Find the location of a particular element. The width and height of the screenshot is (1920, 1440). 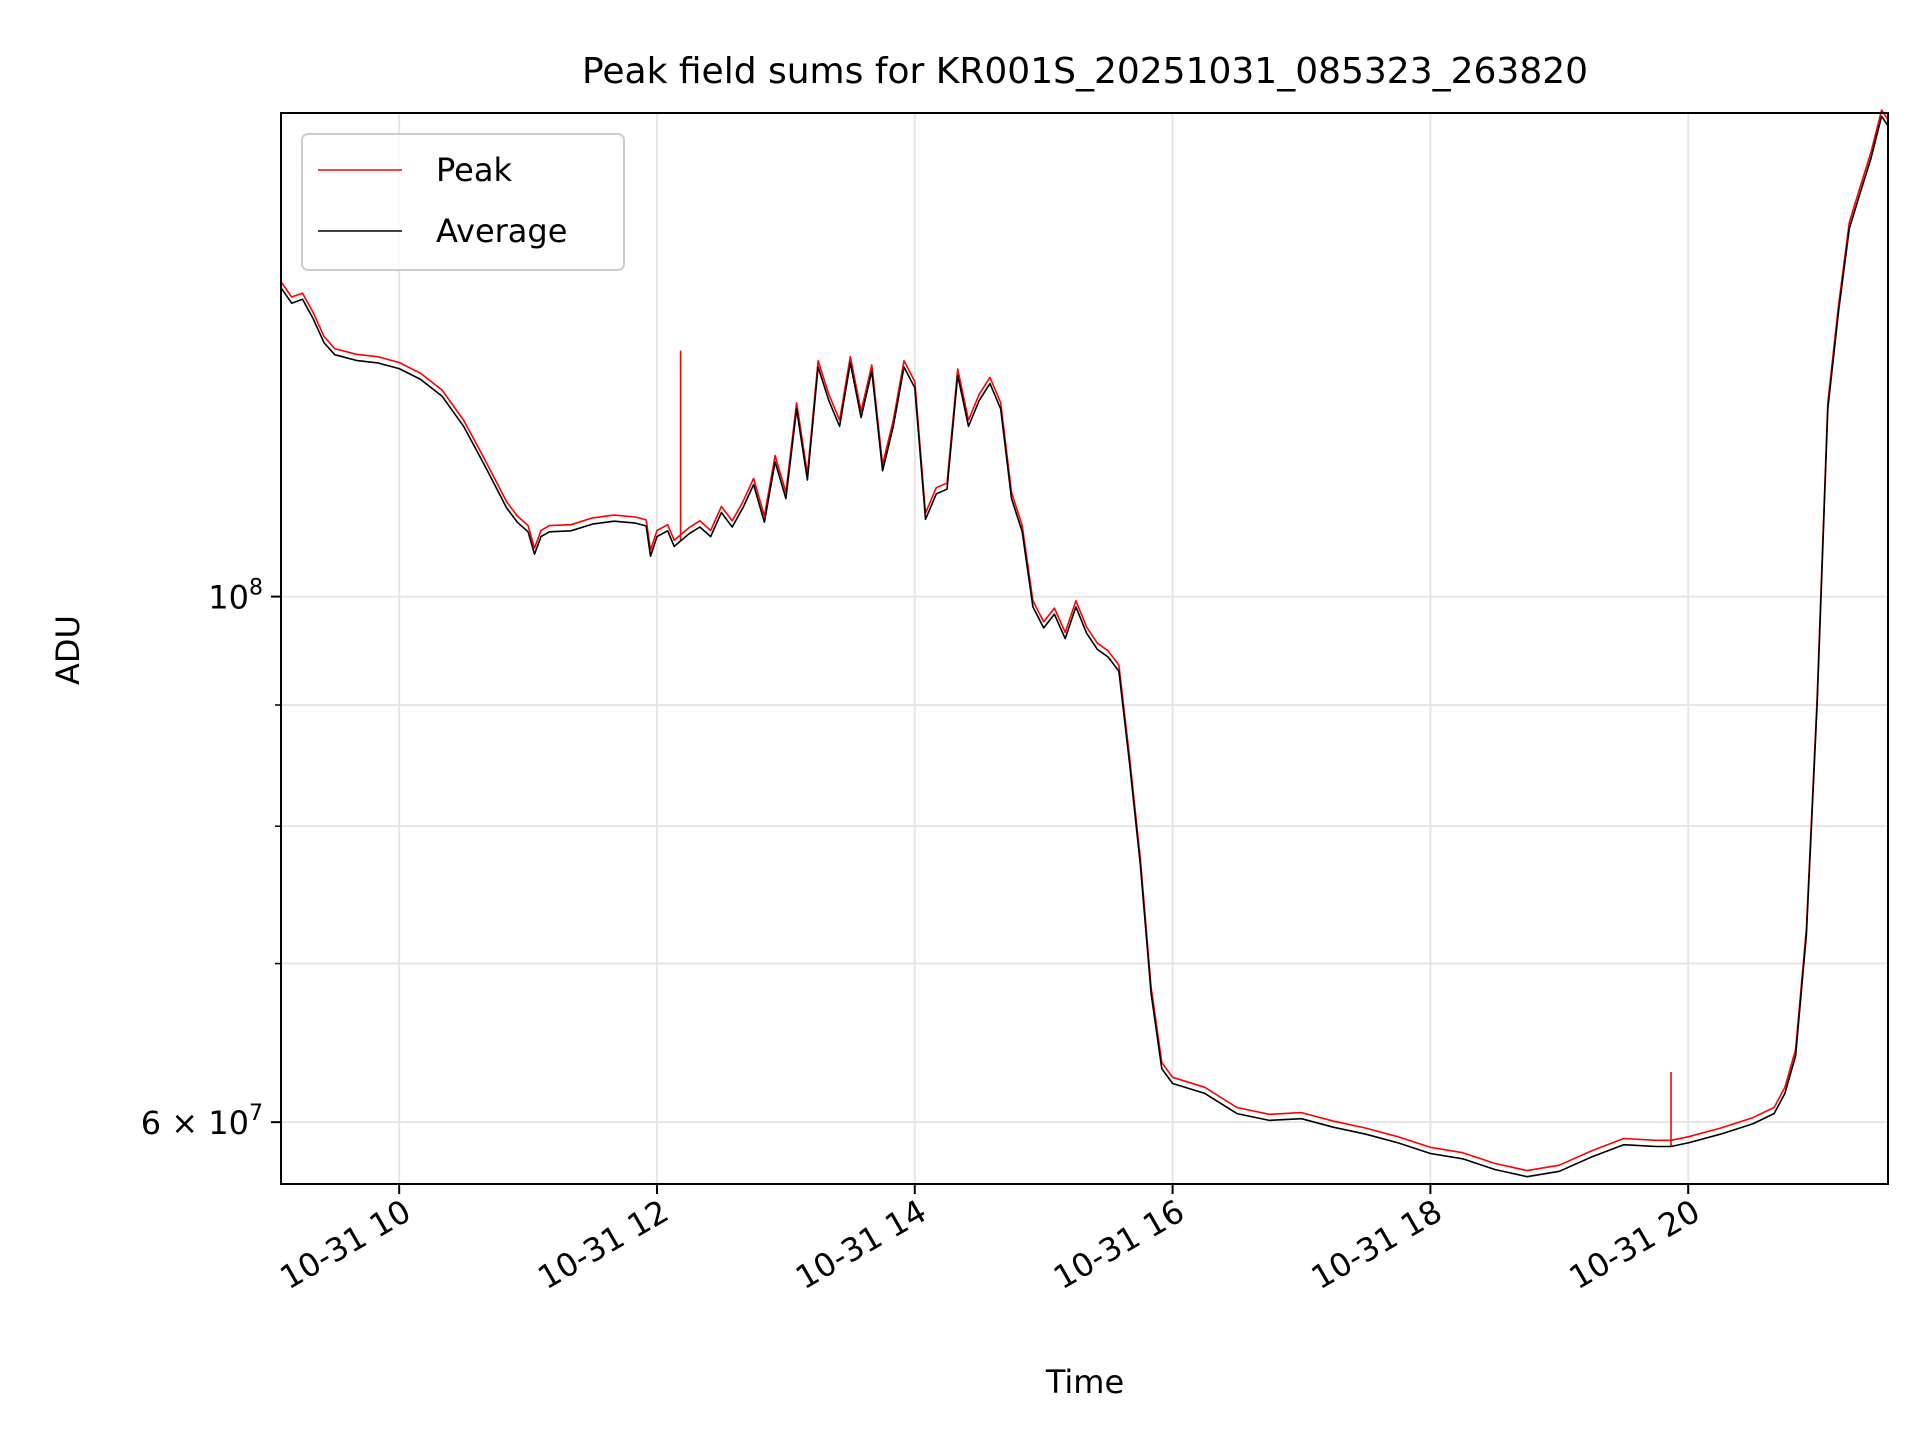

y-tick-label: 6 × 107 is located at coordinates (202, 1121).